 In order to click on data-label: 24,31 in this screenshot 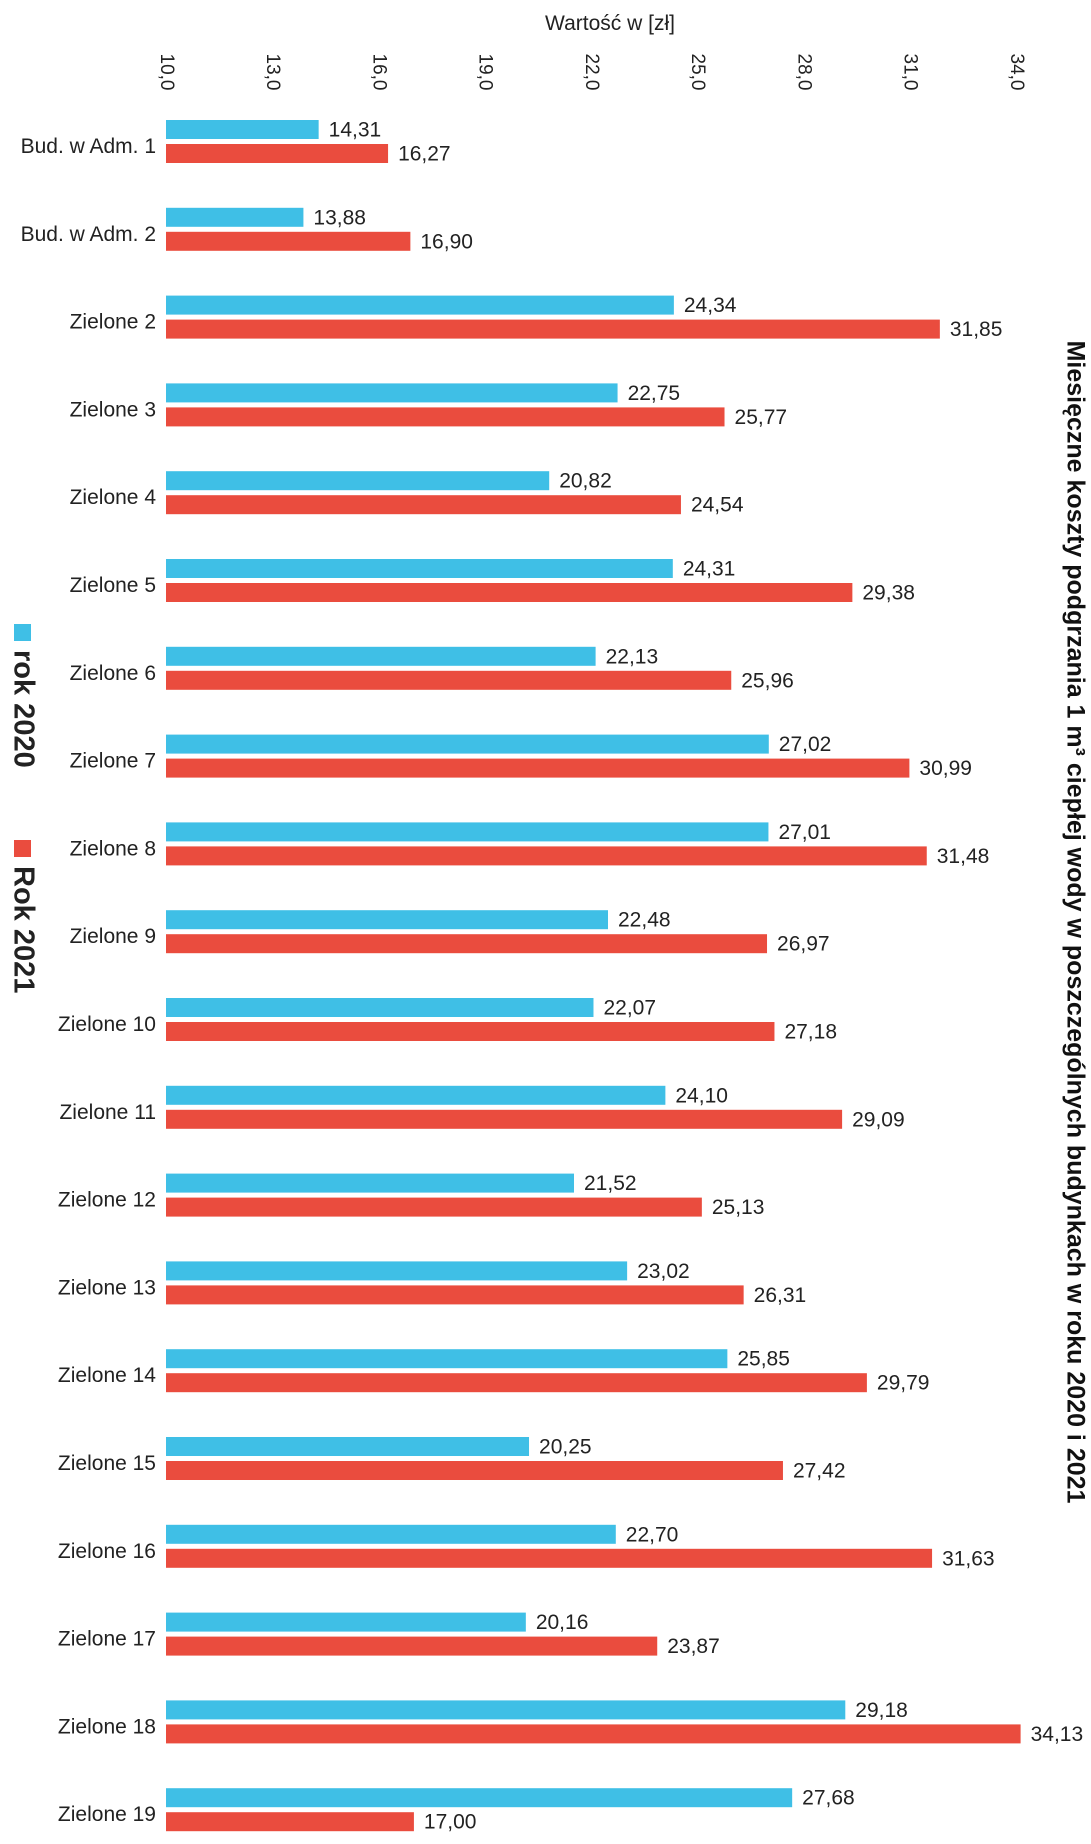, I will do `click(709, 569)`.